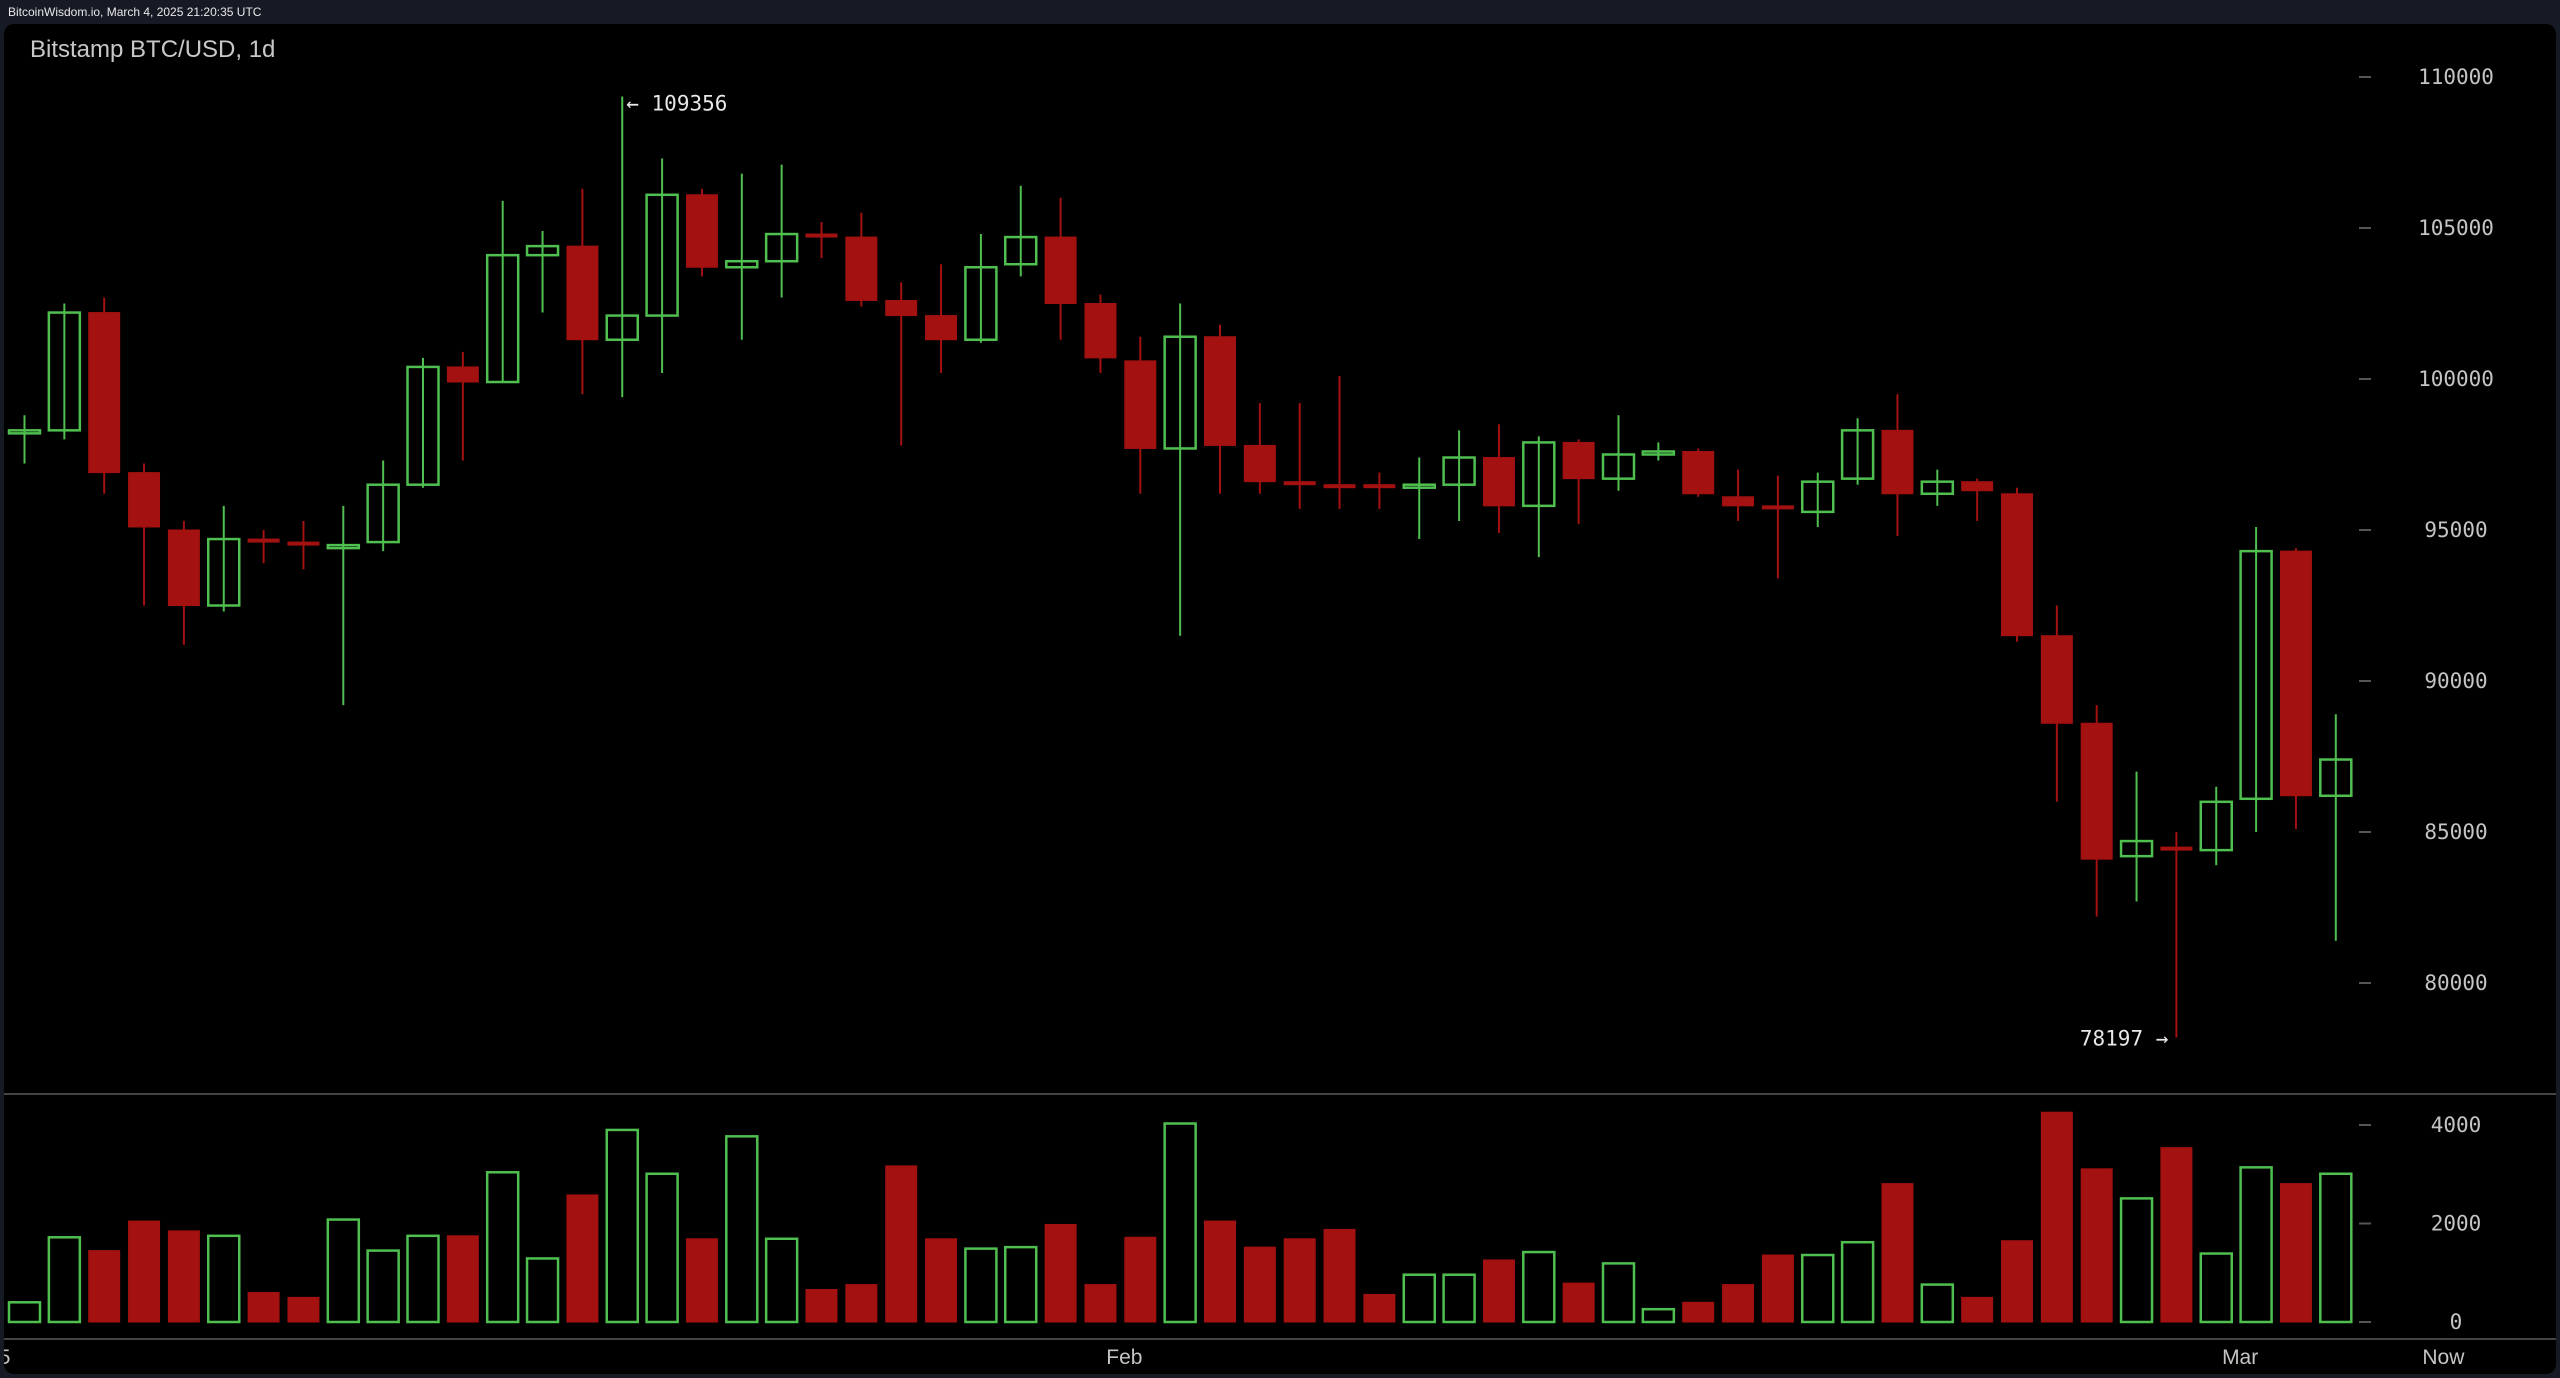 The image size is (2560, 1378). What do you see at coordinates (2456, 1322) in the screenshot?
I see `volume-tick-label: 0` at bounding box center [2456, 1322].